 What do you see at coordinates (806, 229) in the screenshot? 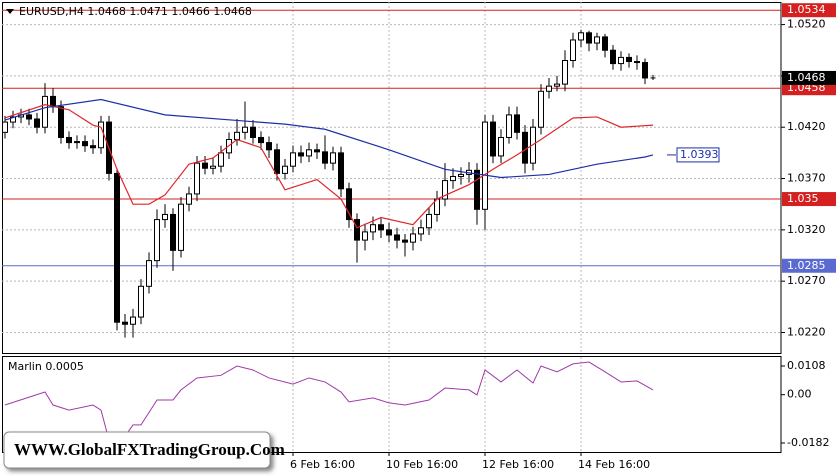
I see `y-tick-label: 1.0320` at bounding box center [806, 229].